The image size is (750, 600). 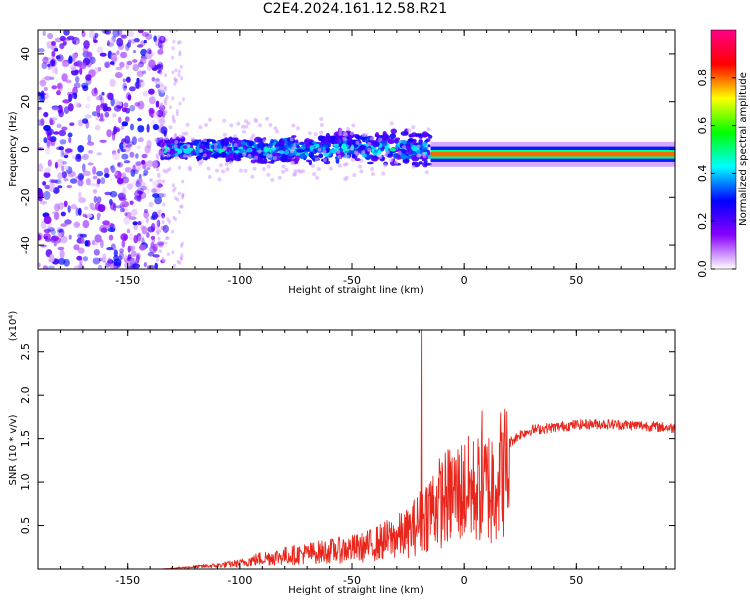 What do you see at coordinates (25, 54) in the screenshot?
I see `spectrogram-y-tick-label: 40` at bounding box center [25, 54].